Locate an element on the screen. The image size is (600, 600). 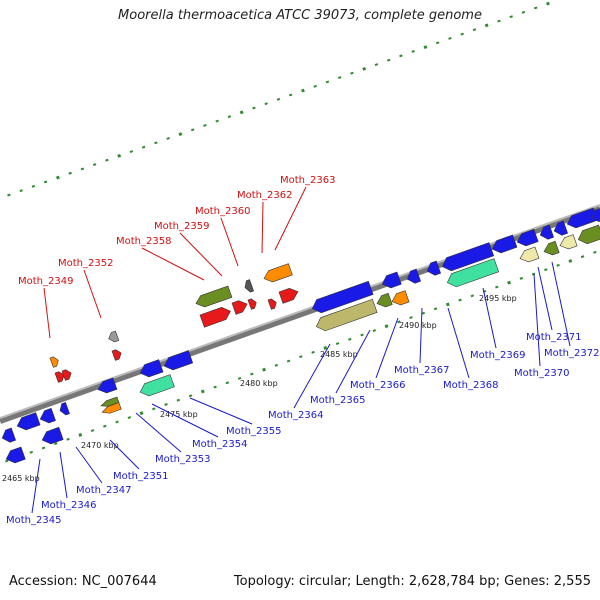
gene-label: Moth_2349 is located at coordinates (45, 281).